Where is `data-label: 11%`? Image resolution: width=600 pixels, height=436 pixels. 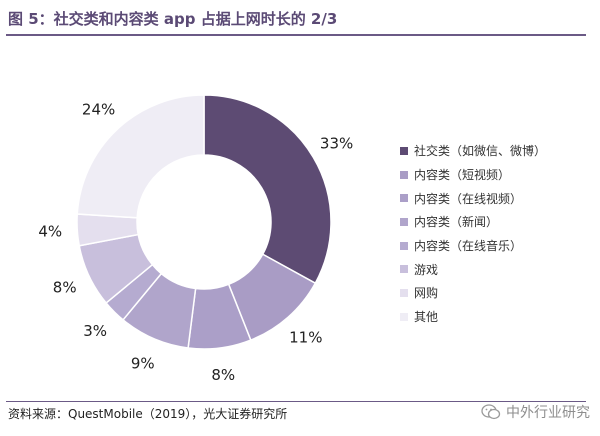
data-label: 11% is located at coordinates (305, 338).